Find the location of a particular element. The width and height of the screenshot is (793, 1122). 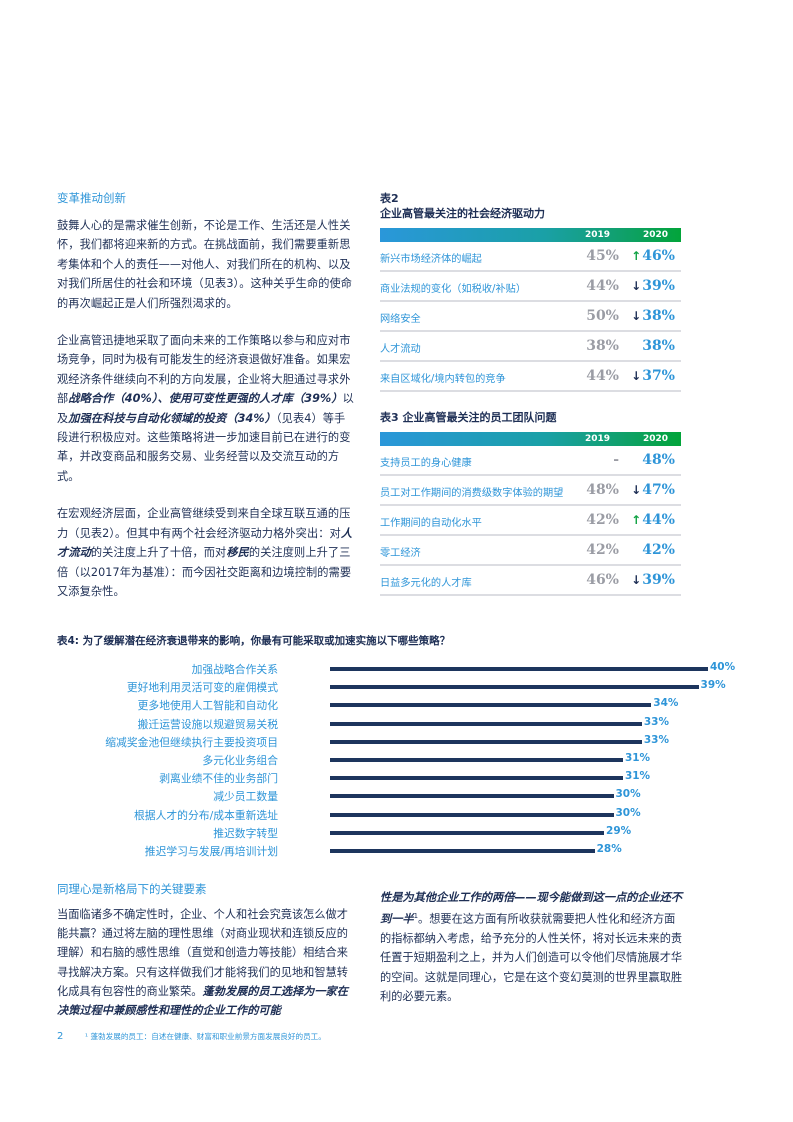

table-row: 零工经济 42% 42% is located at coordinates (530, 551).